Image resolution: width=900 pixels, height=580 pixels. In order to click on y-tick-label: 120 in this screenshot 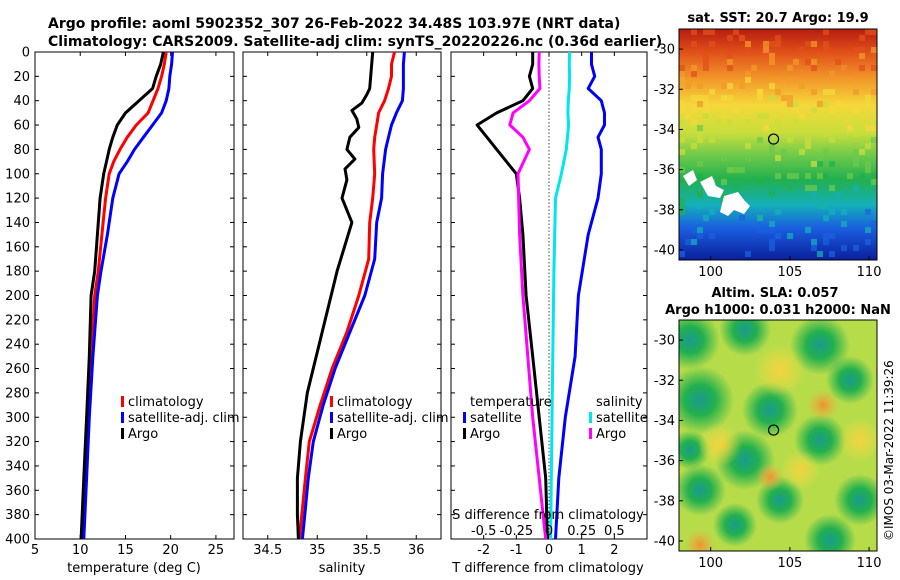, I will do `click(17, 199)`.